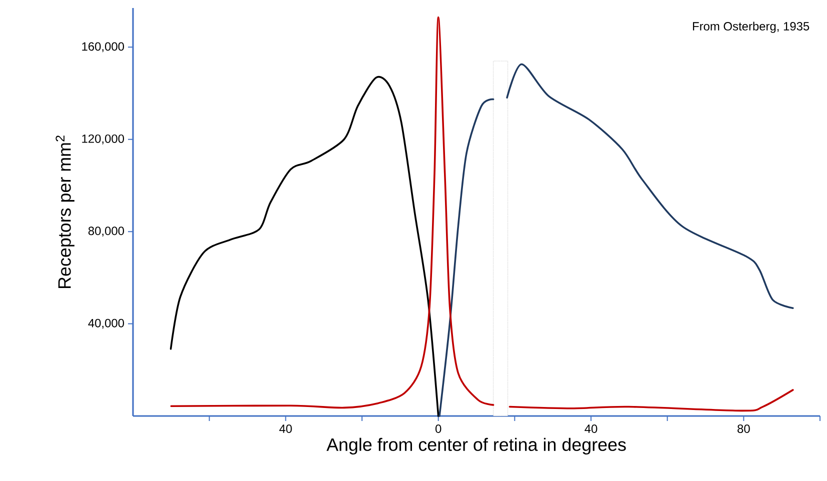  I want to click on x-axis-title: Angle from center of retina in degrees, so click(476, 446).